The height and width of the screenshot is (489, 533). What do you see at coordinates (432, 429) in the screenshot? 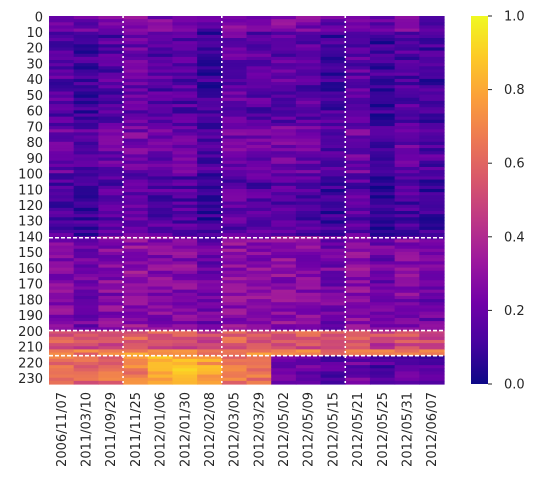
I see `x-tick-label: 2012/06/07` at bounding box center [432, 429].